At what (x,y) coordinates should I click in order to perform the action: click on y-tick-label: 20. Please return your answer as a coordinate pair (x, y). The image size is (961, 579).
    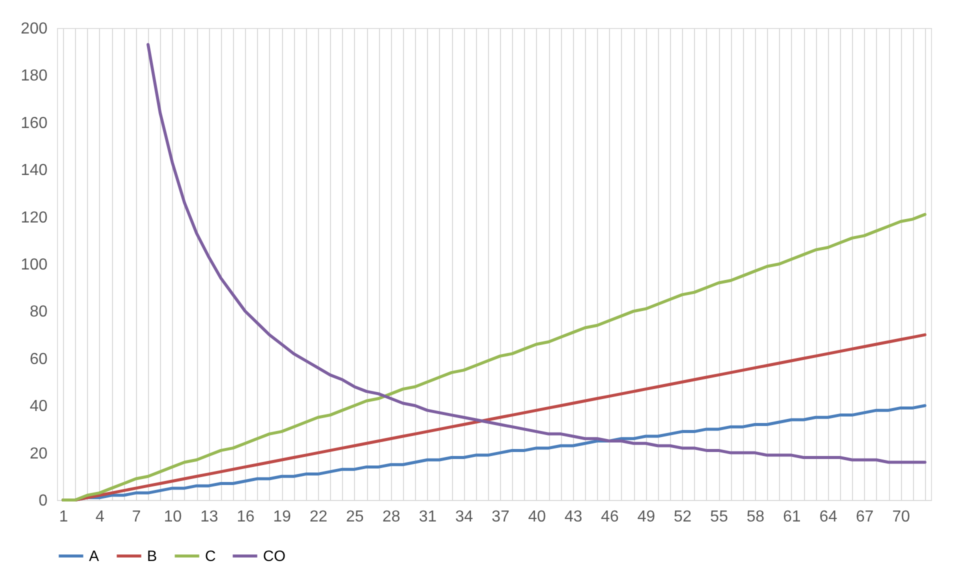
    Looking at the image, I should click on (39, 453).